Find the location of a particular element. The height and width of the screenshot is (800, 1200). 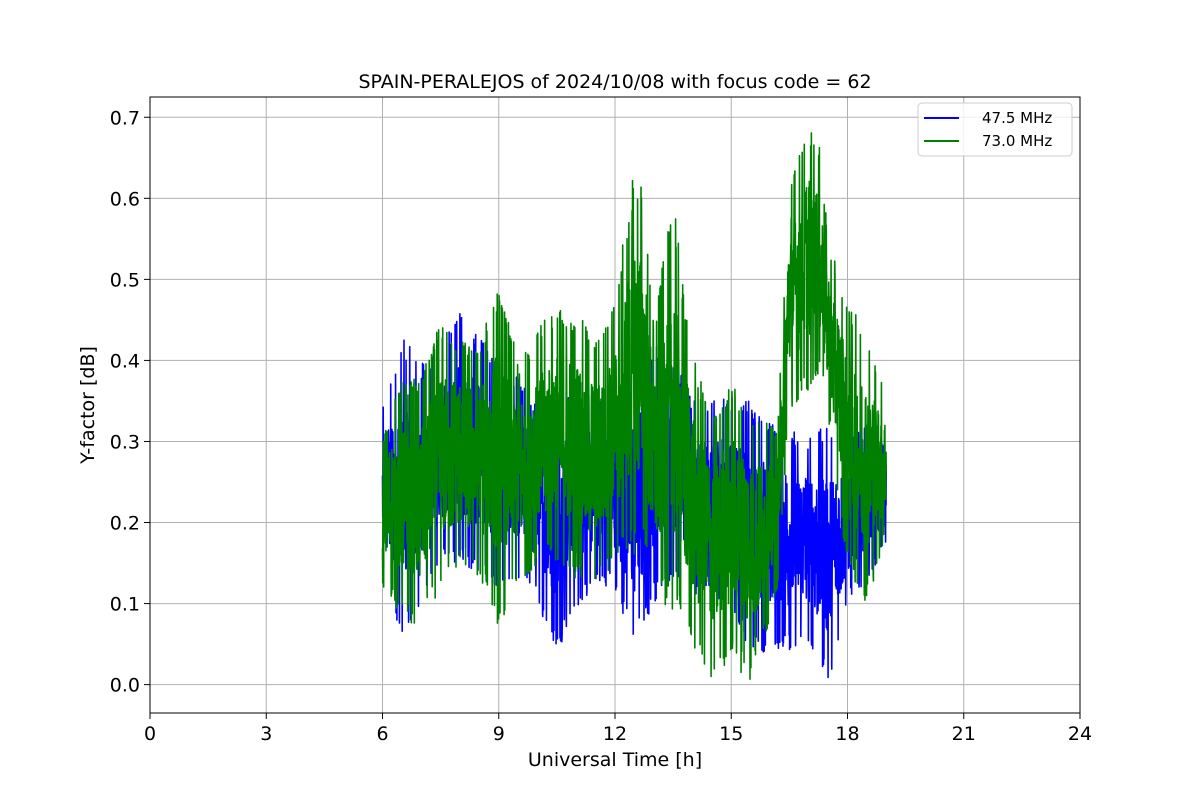

y-tick-label: 0.6 is located at coordinates (125, 199).